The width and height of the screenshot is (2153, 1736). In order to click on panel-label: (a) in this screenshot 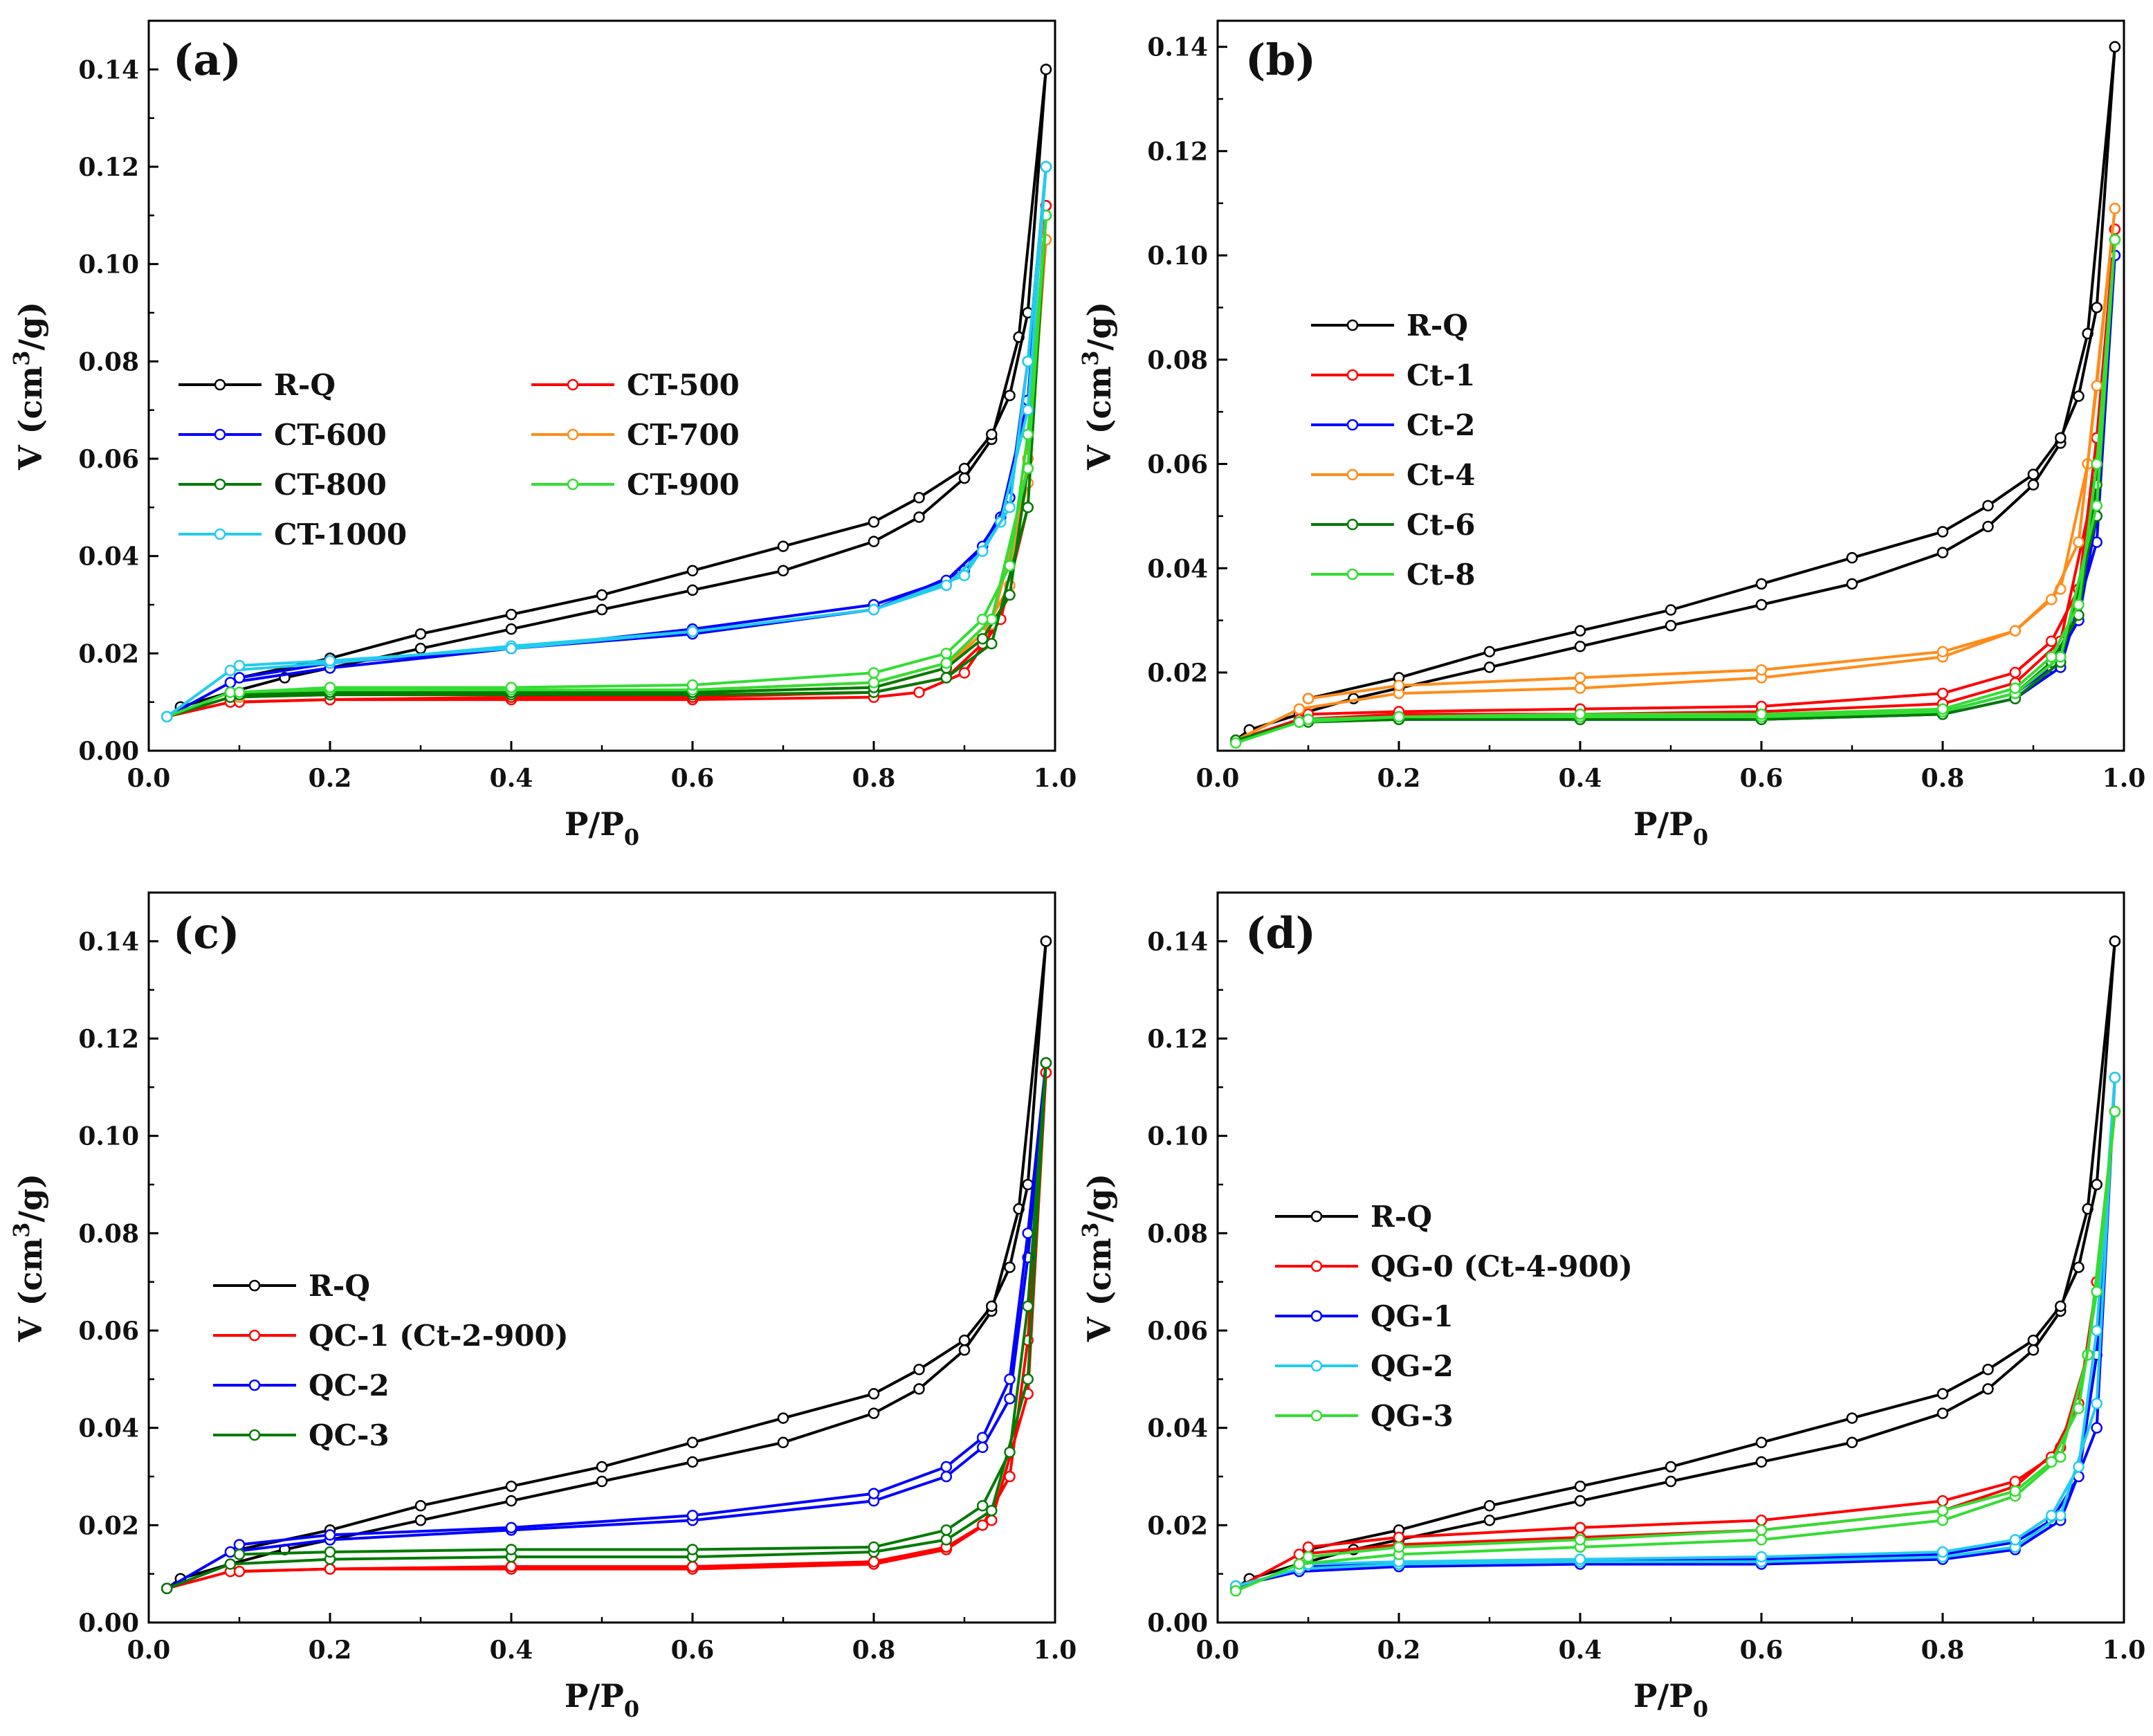, I will do `click(207, 60)`.